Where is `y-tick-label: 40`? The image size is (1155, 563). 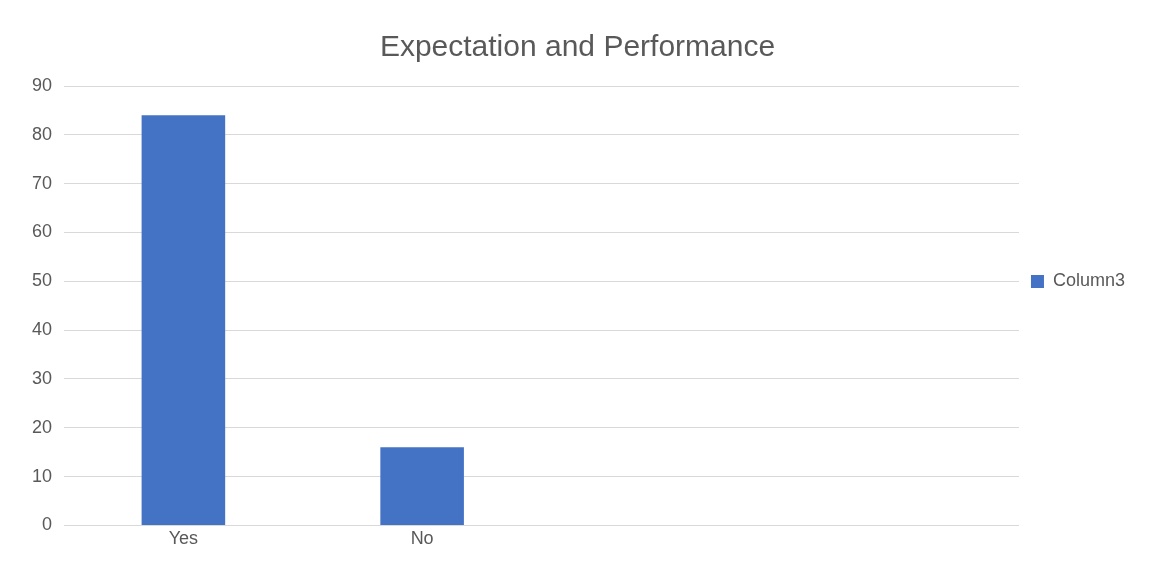 y-tick-label: 40 is located at coordinates (42, 329).